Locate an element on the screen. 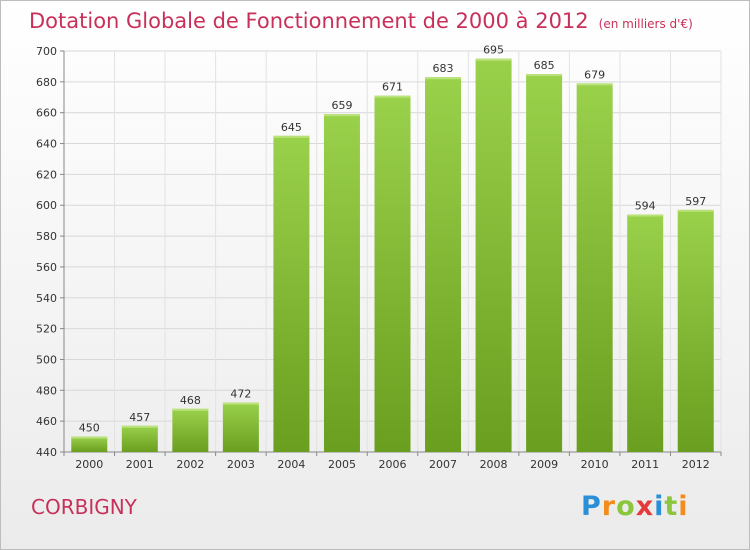  logo-letter-o: o is located at coordinates (626, 506).